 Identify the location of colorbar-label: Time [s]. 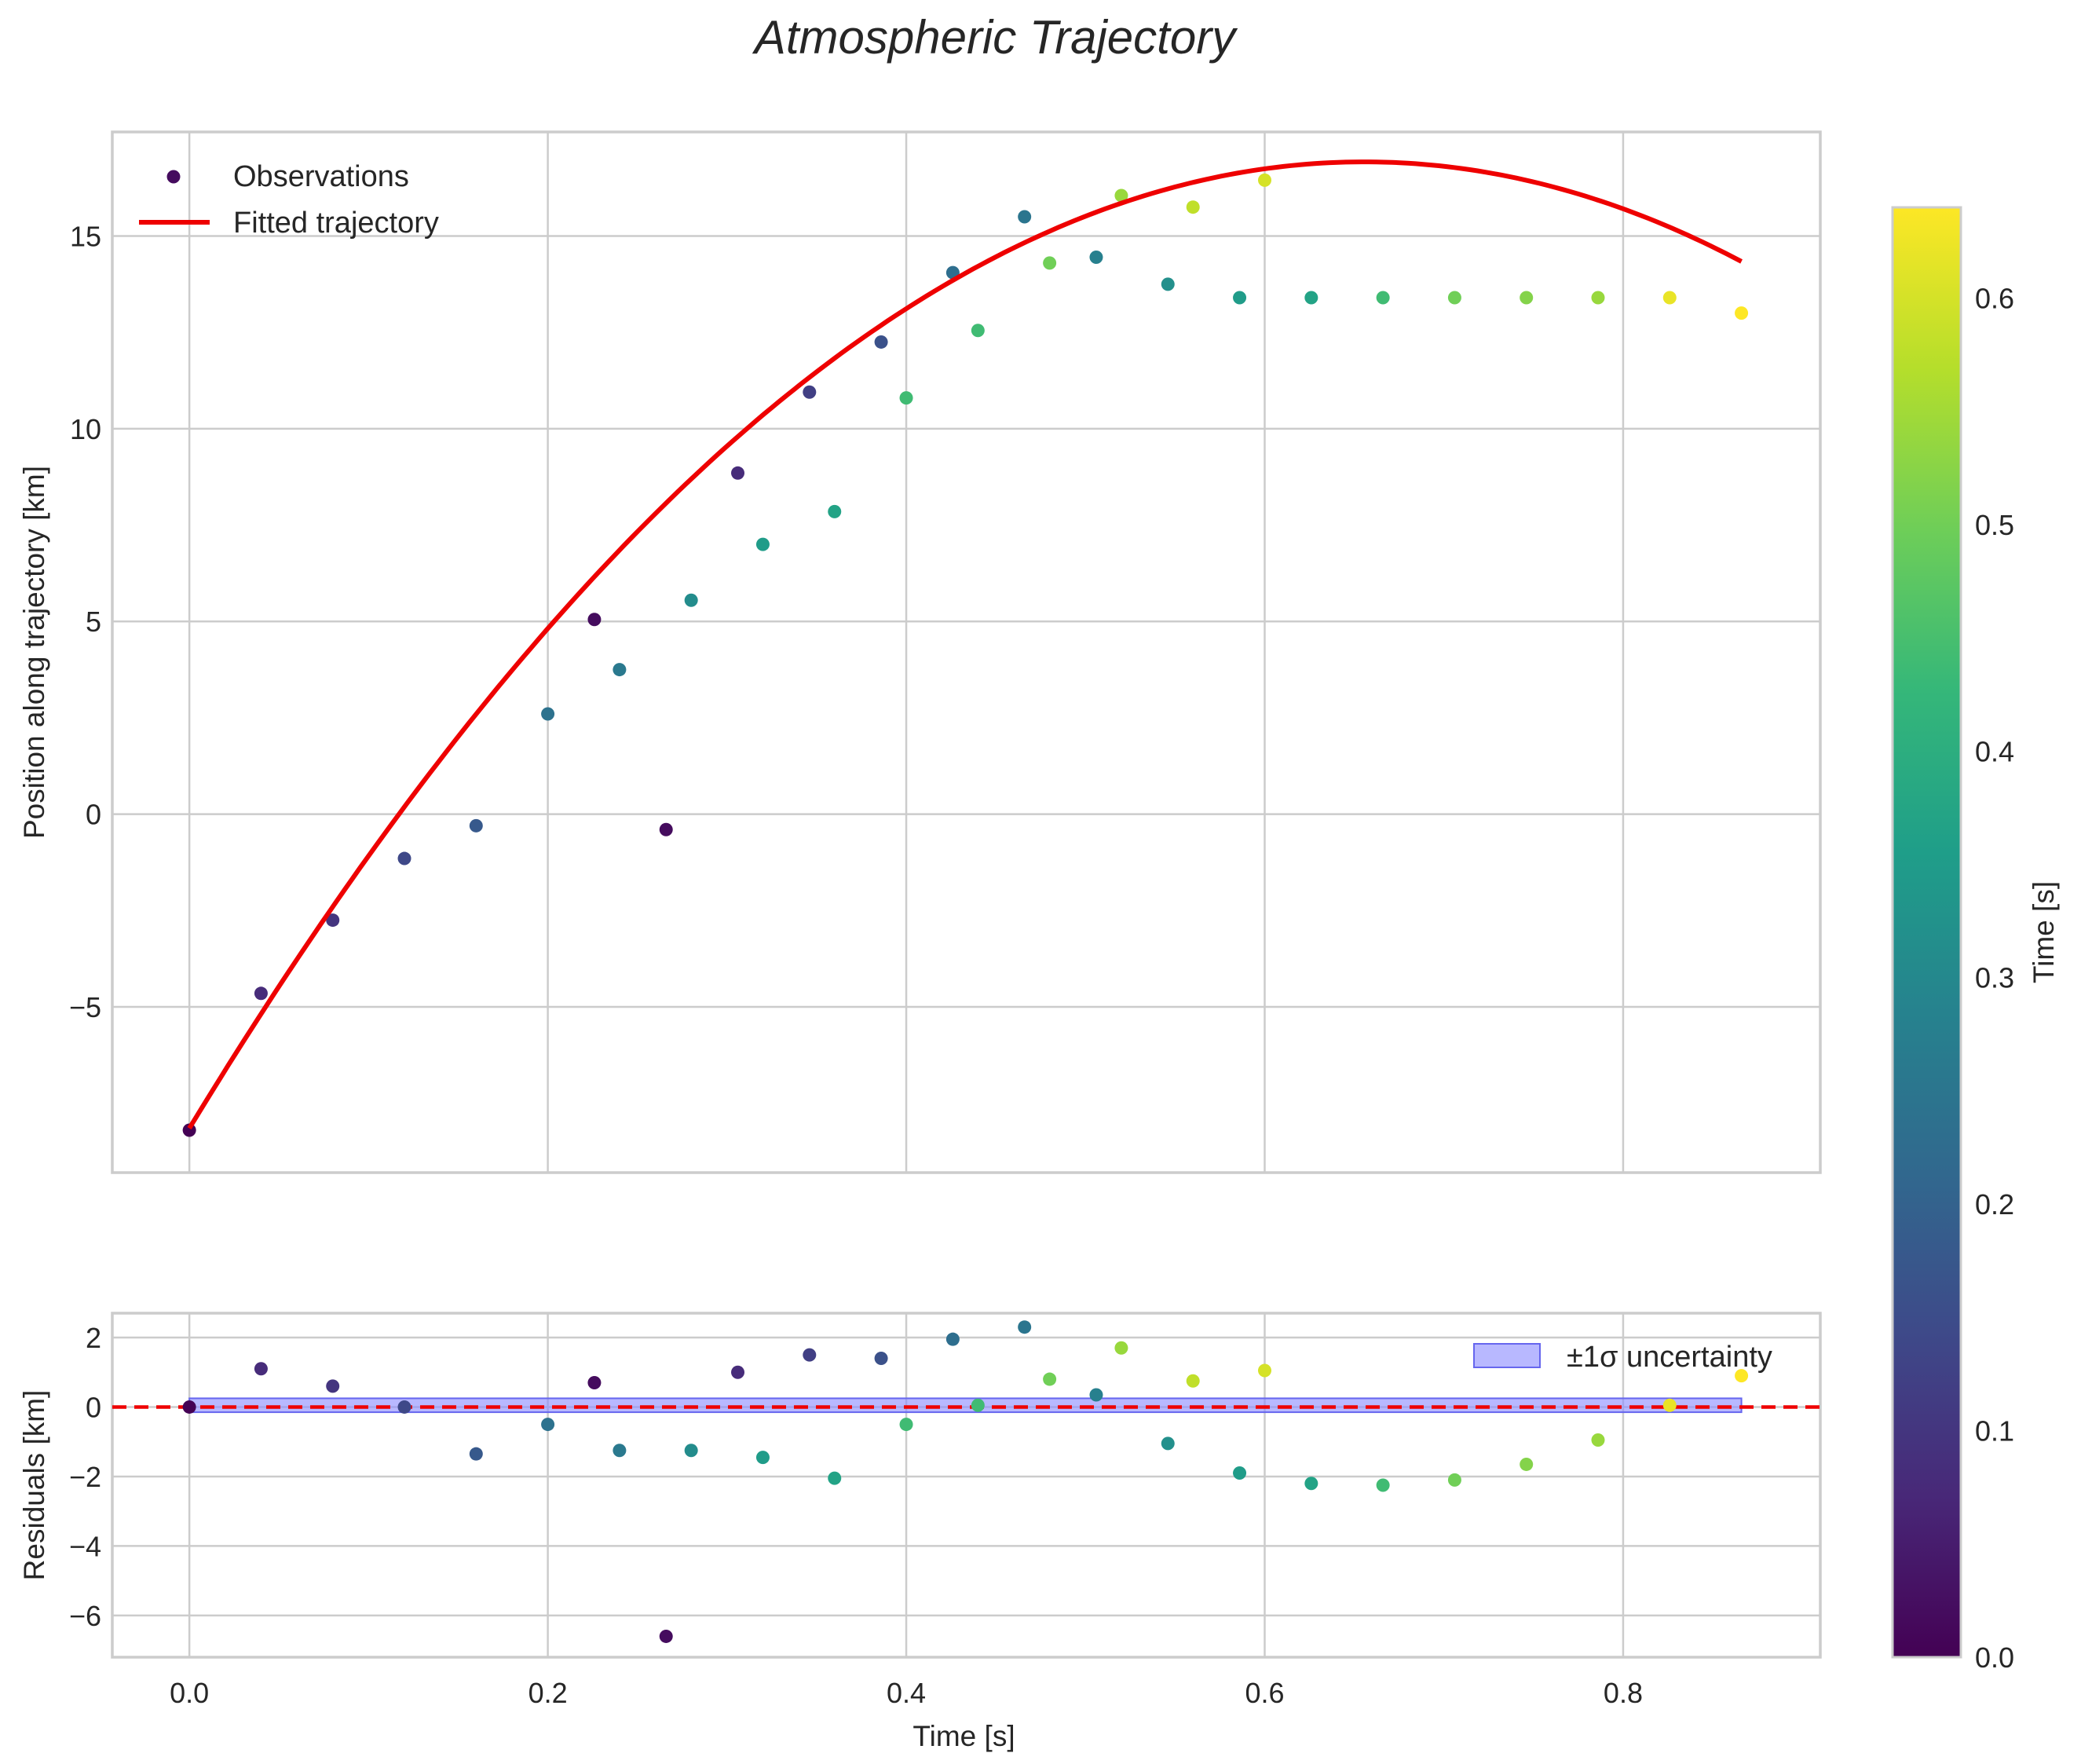
(2044, 932).